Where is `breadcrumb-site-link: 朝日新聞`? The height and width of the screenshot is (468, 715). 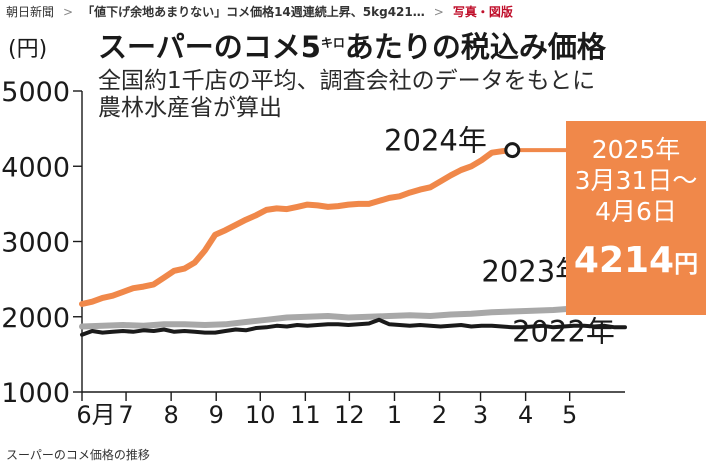 breadcrumb-site-link: 朝日新聞 is located at coordinates (30, 12).